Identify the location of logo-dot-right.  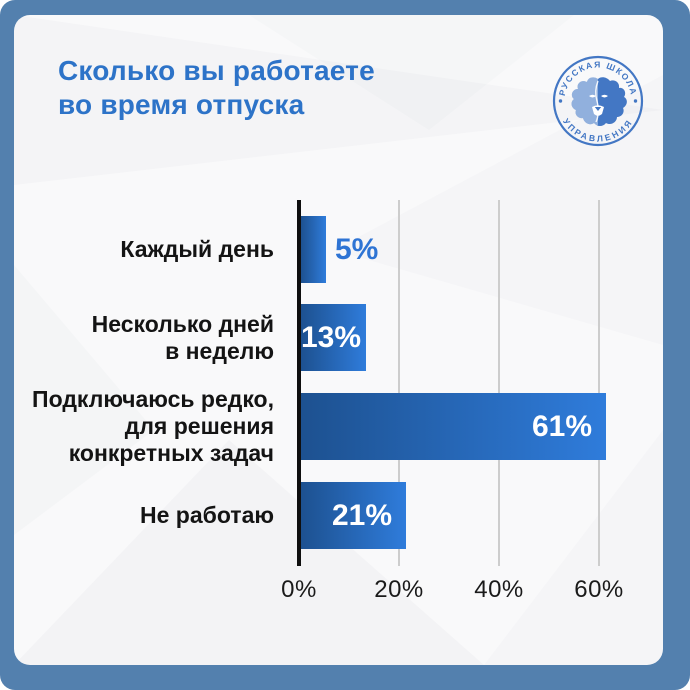
(635, 101).